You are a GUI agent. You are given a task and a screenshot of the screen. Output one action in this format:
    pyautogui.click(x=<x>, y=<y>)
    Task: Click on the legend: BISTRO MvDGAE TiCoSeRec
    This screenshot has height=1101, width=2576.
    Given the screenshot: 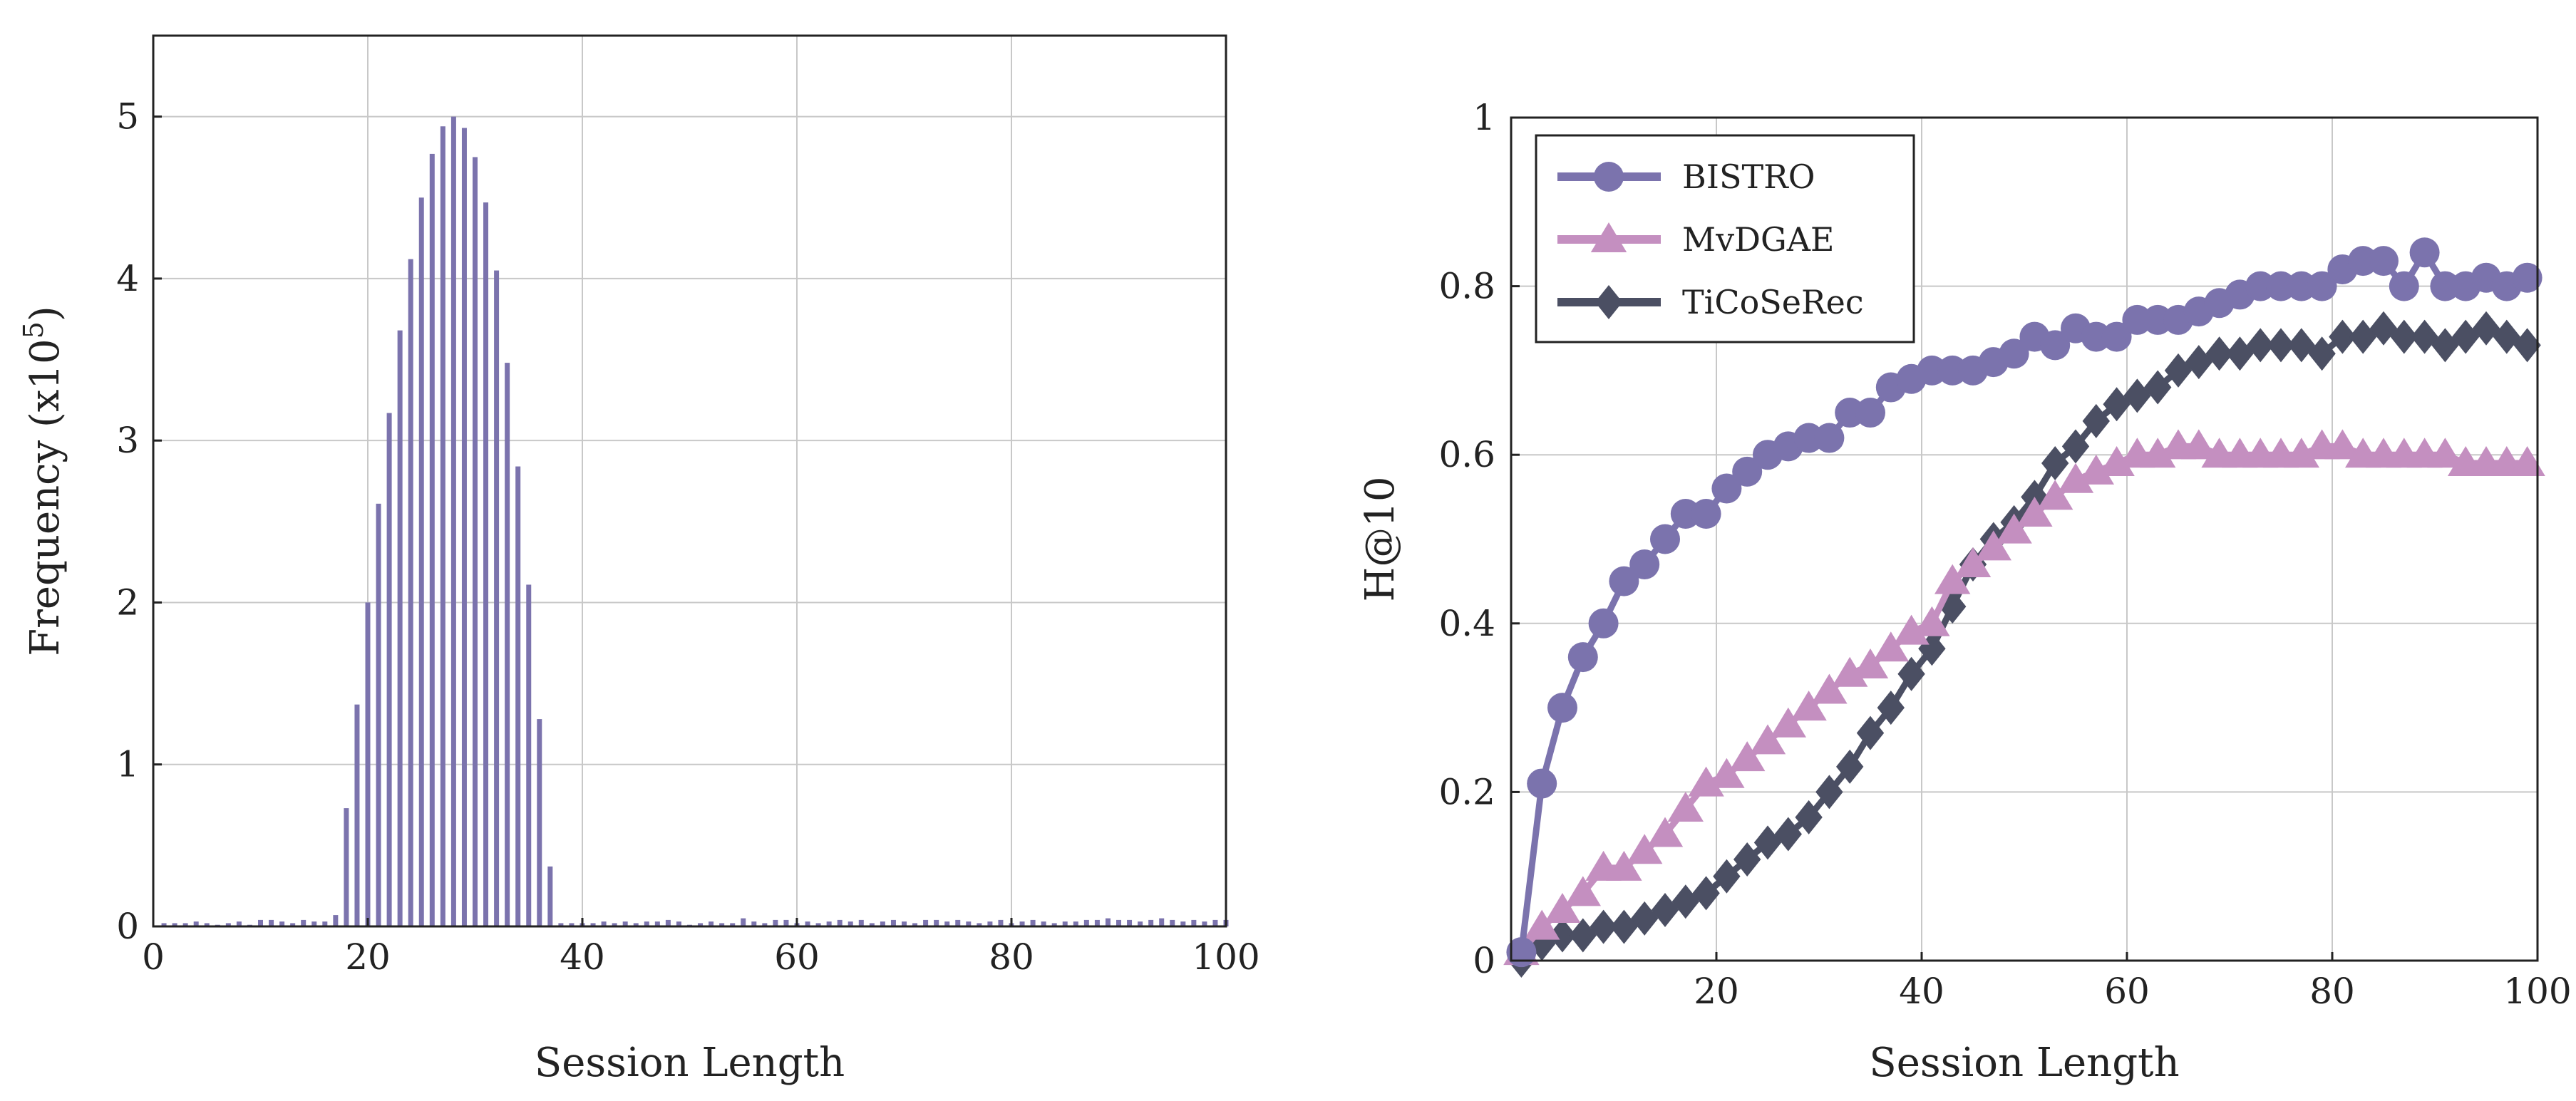 What is the action you would take?
    pyautogui.click(x=1725, y=238)
    